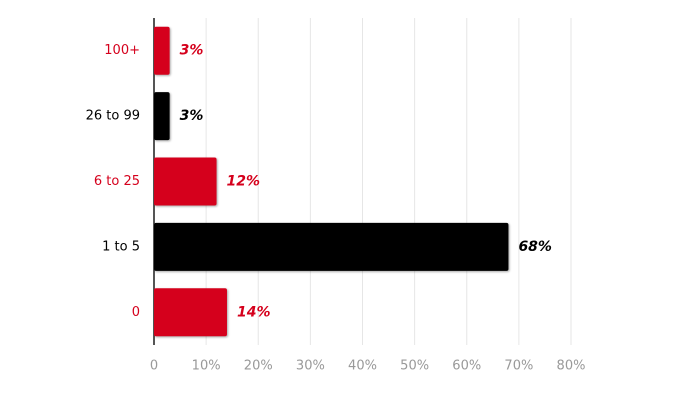 The width and height of the screenshot is (680, 400). I want to click on y-tick-label: 100+, so click(122, 50).